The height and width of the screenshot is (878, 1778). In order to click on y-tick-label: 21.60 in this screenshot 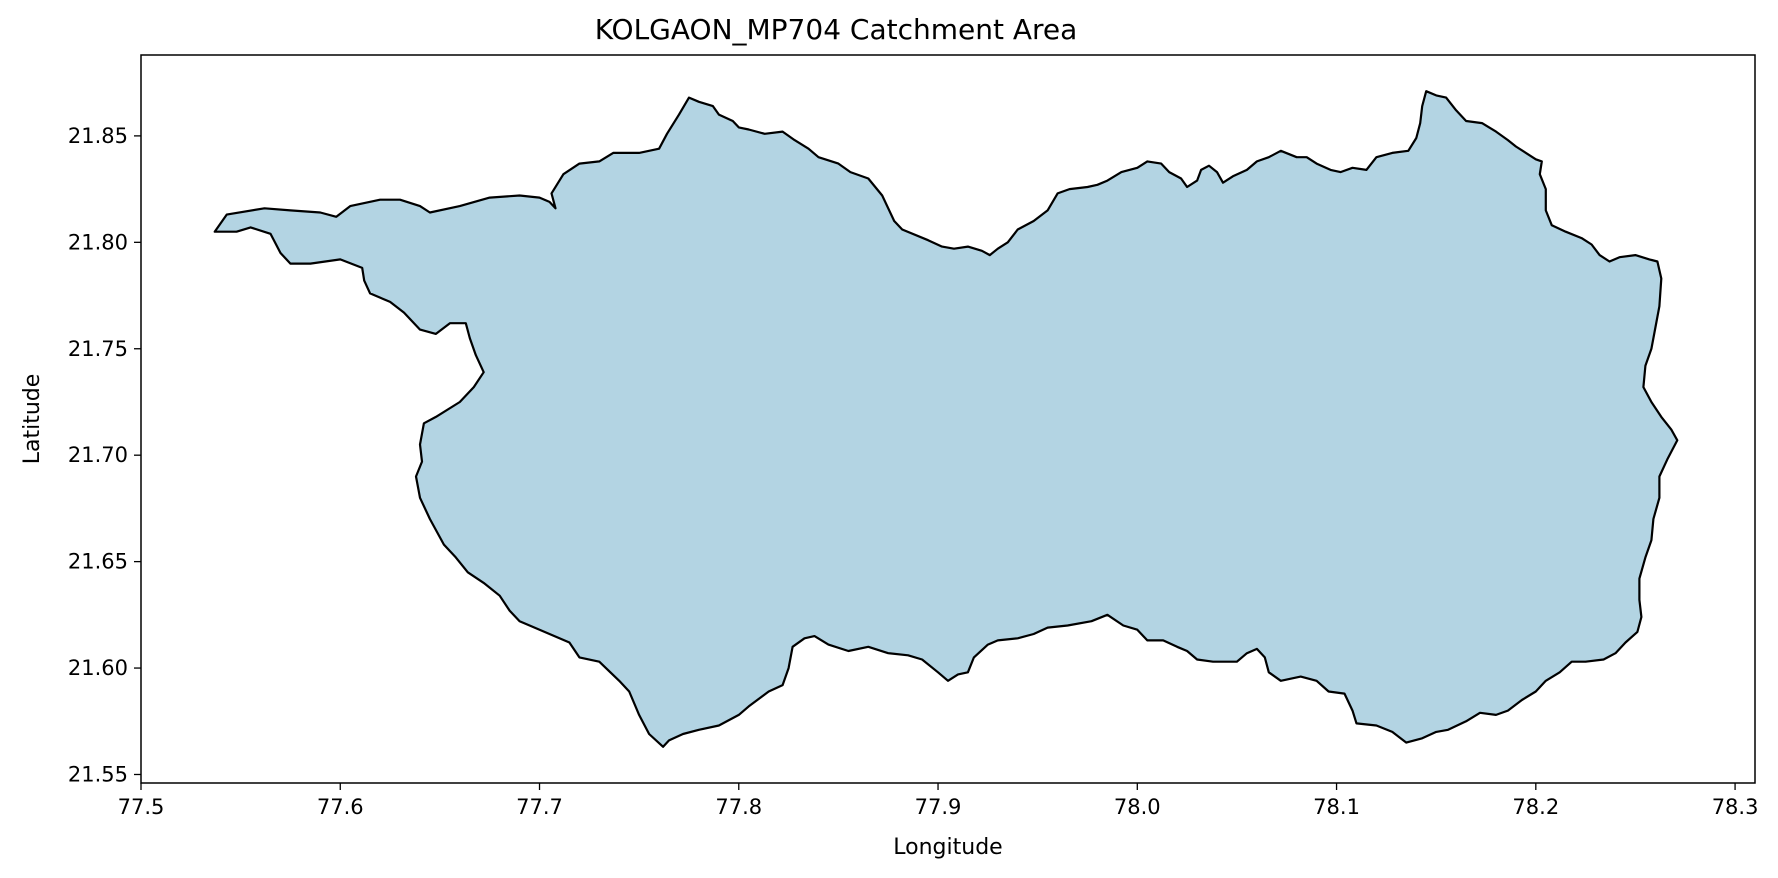, I will do `click(98, 668)`.